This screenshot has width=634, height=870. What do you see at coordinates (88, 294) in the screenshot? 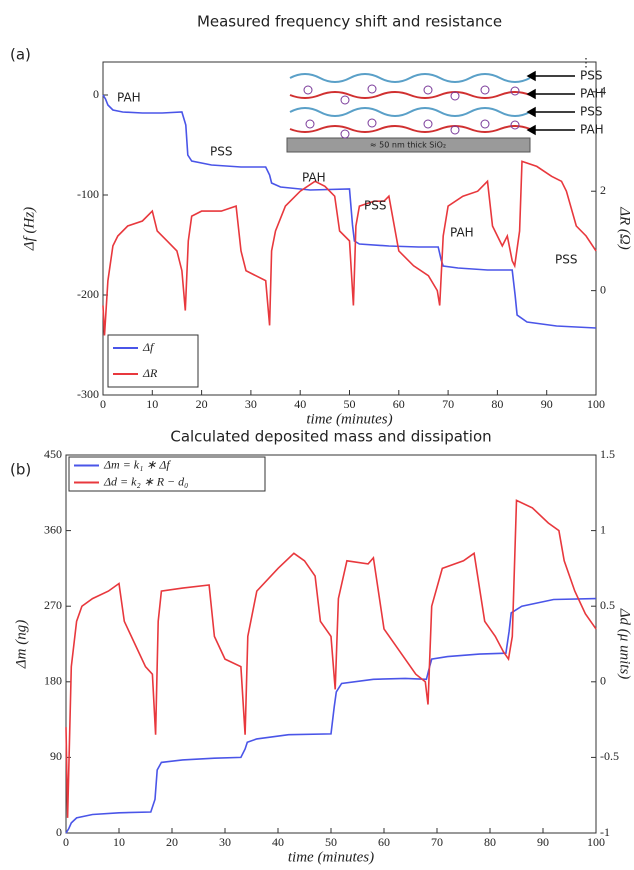
I see `y-tick-label: -200` at bounding box center [88, 294].